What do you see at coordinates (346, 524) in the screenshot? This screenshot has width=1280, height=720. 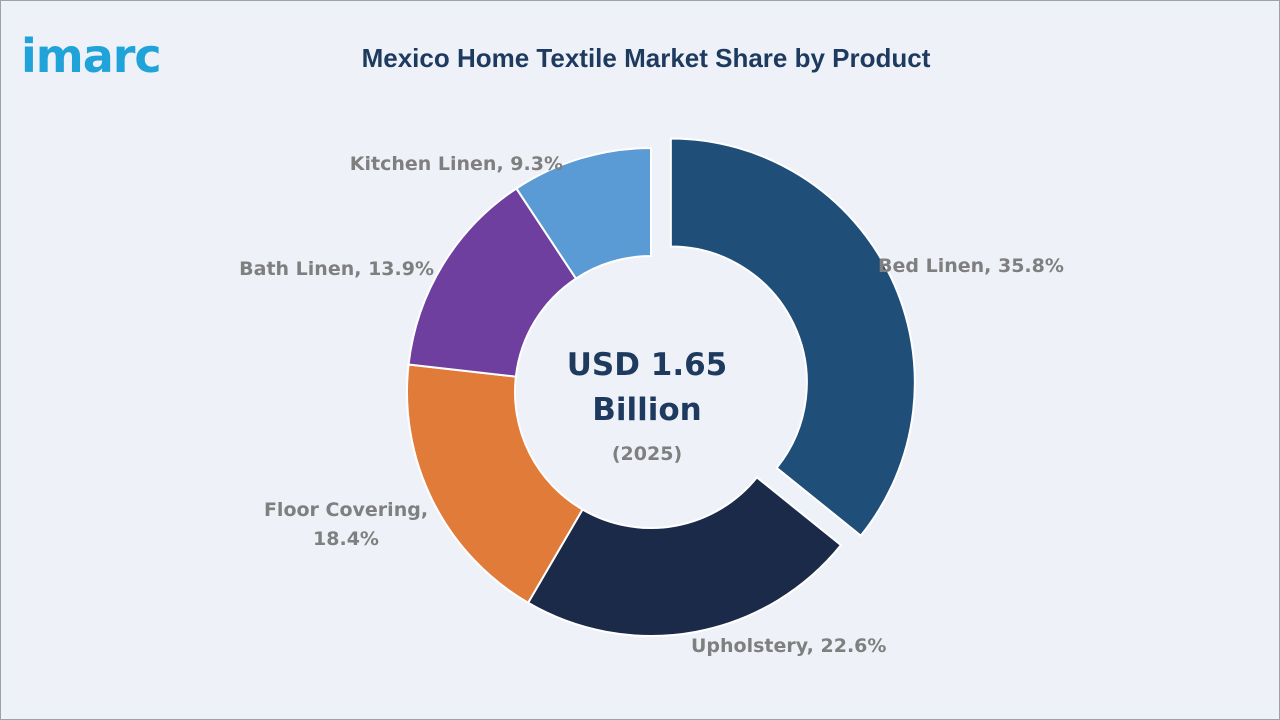 I see `label-floor-covering: Floor Covering, 18.4%` at bounding box center [346, 524].